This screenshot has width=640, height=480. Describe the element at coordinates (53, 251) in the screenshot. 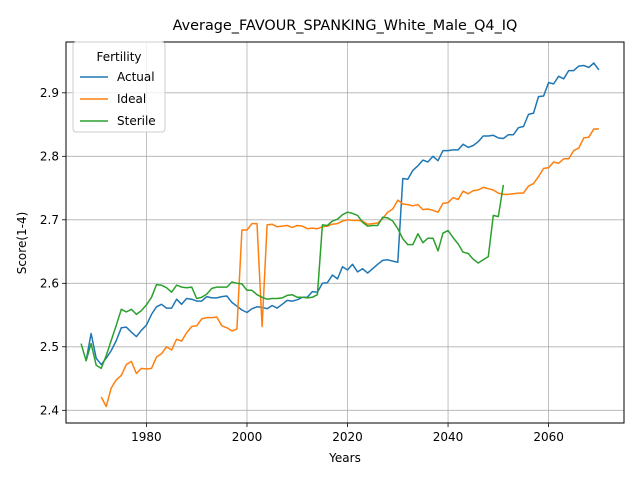

I see `y-axis-ticks: 2.4 2.5 2.6 2.7 2.8 2.9` at that location.